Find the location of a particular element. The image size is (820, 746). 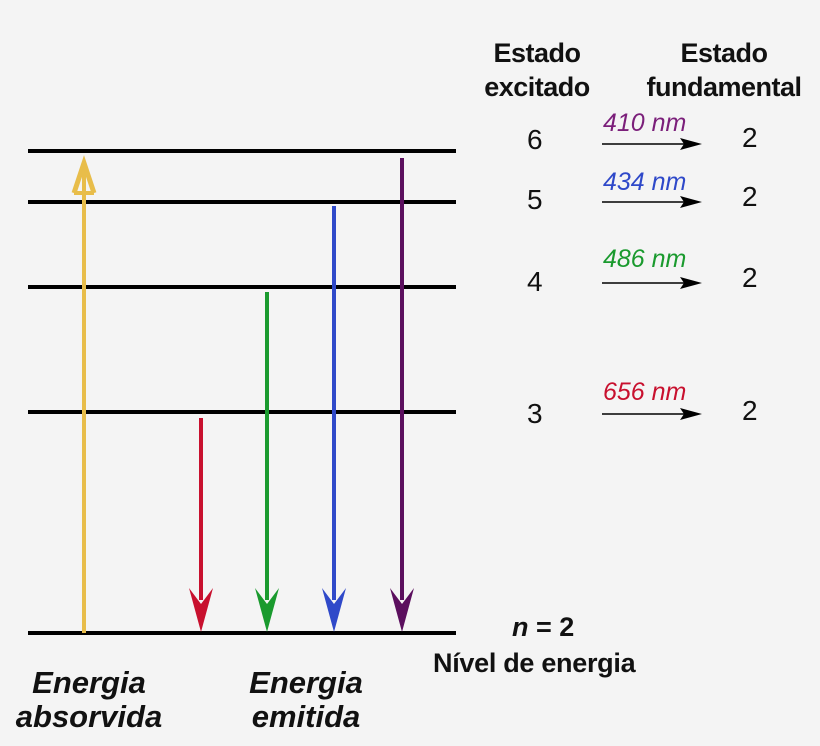

ground-header-line2: fundamental is located at coordinates (724, 87).